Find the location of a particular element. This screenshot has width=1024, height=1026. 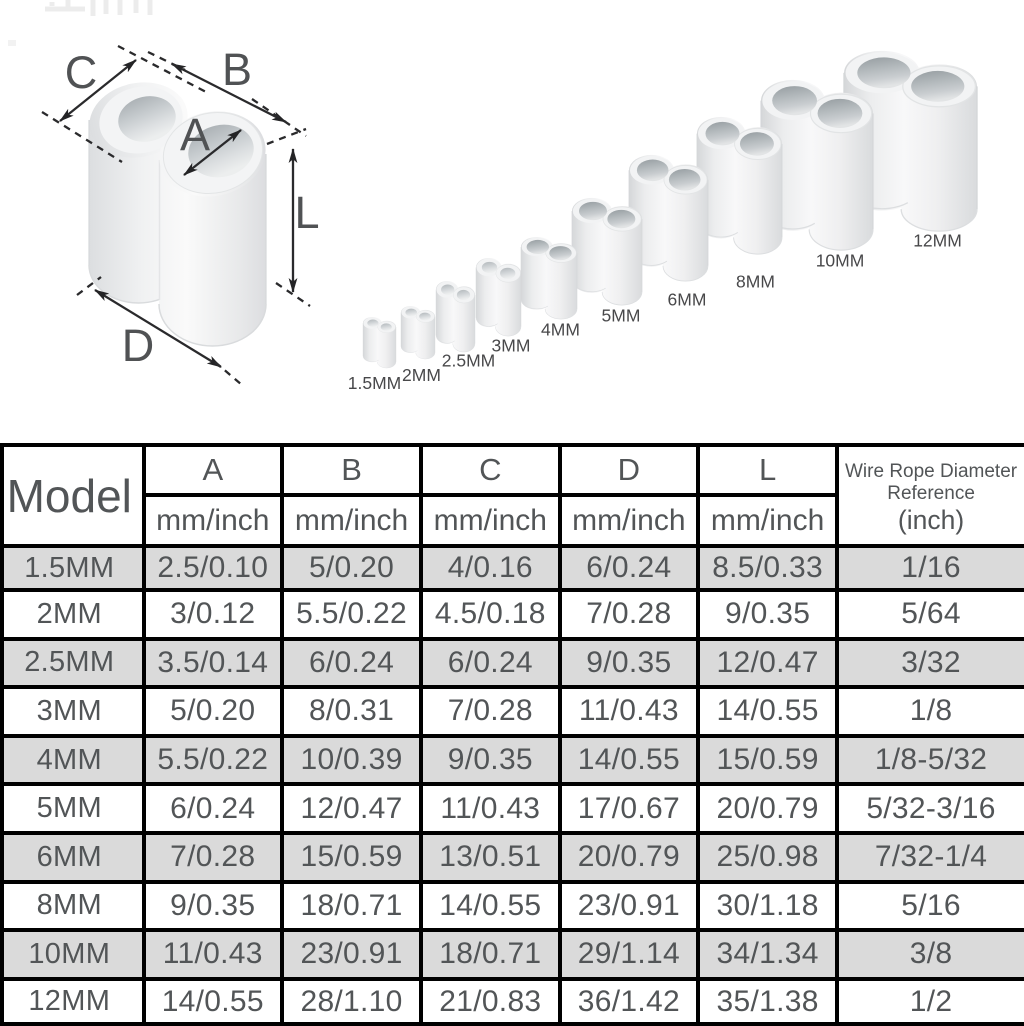

svg-text: 1.5MM is located at coordinates (374, 383).